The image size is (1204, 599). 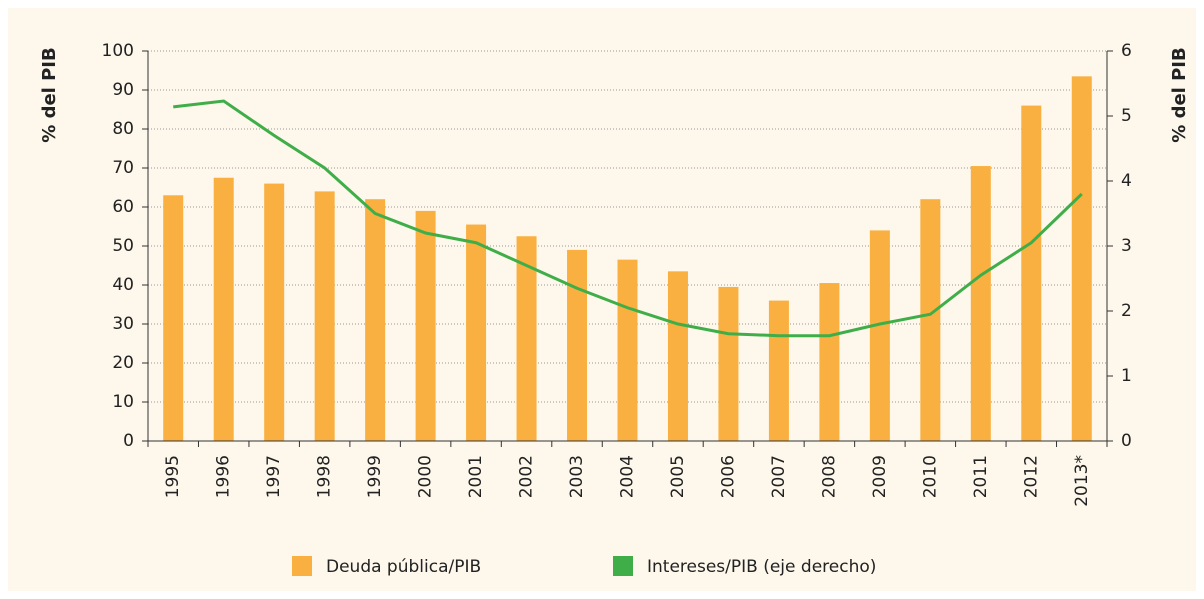 I want to click on x-tick-label: 2012, so click(x=1031, y=476).